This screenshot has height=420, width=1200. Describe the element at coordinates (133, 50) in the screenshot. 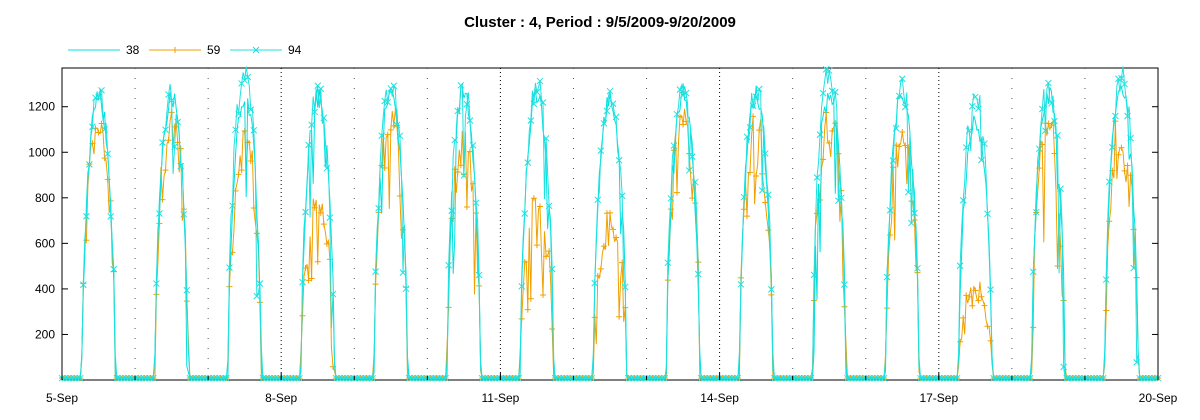

I see `legend-label: 38` at that location.